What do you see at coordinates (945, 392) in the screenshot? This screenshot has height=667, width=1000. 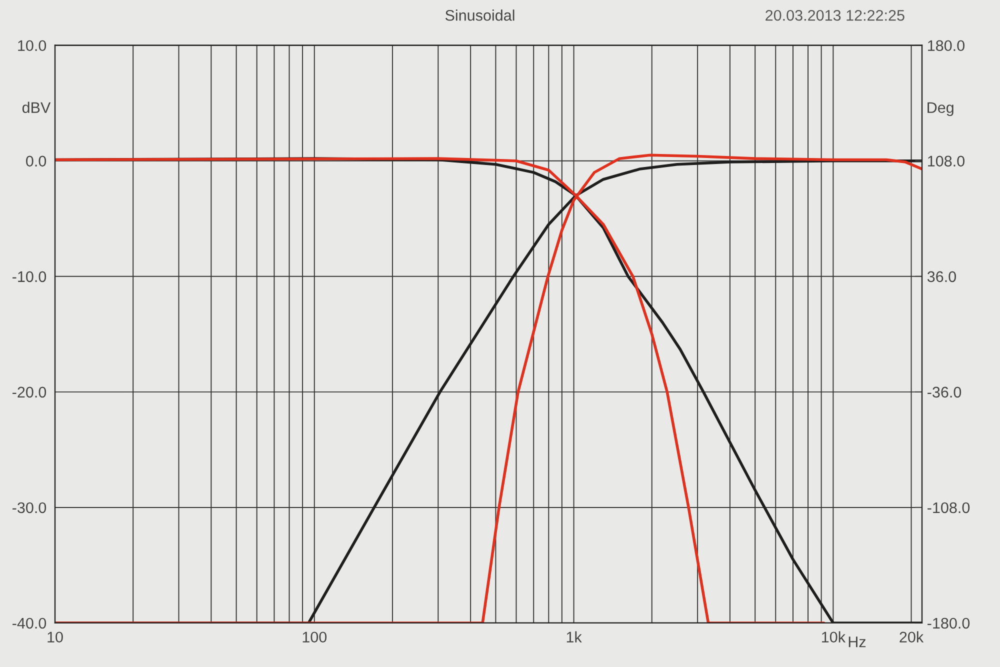 I see `y2-tick-label: -36.0` at bounding box center [945, 392].